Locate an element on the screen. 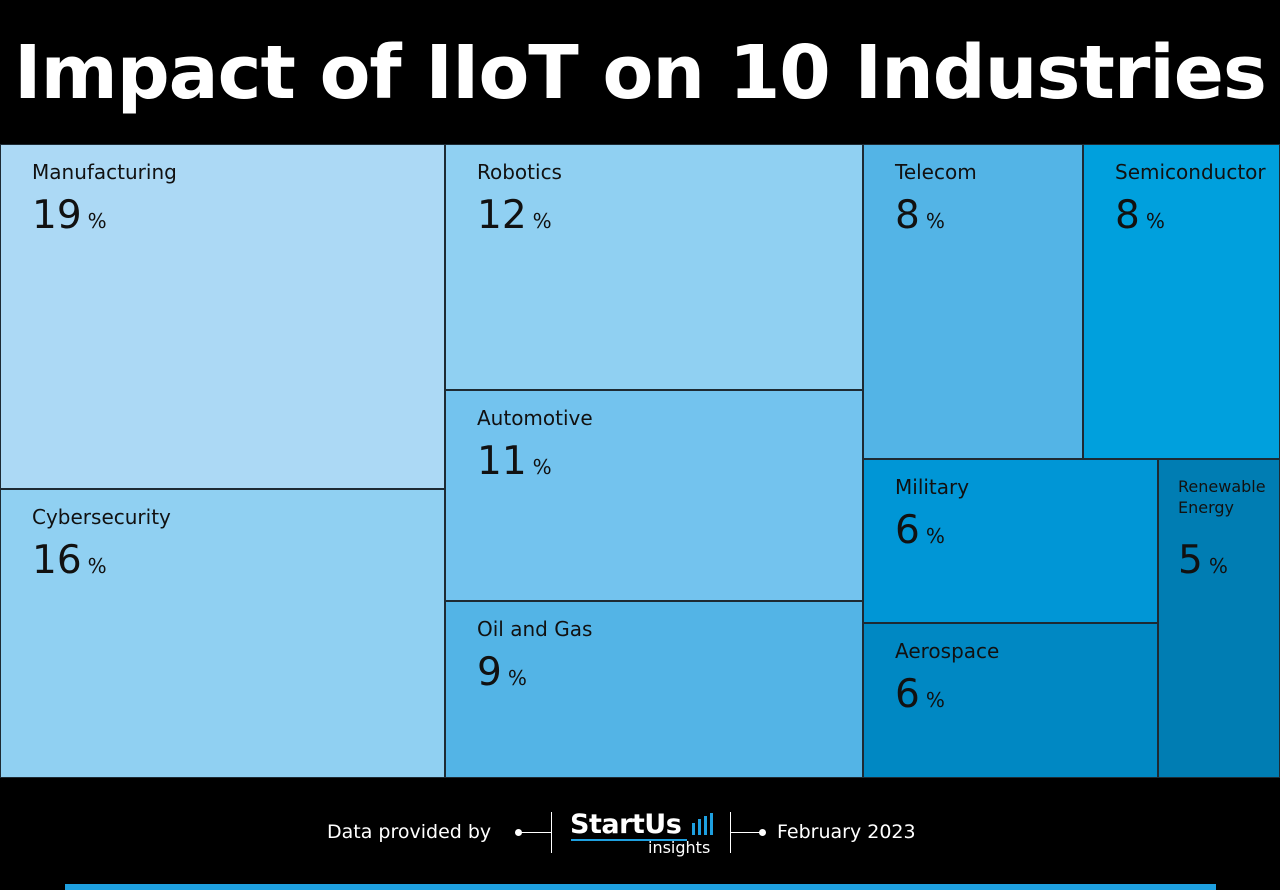  tile-value: 11% is located at coordinates (514, 464).